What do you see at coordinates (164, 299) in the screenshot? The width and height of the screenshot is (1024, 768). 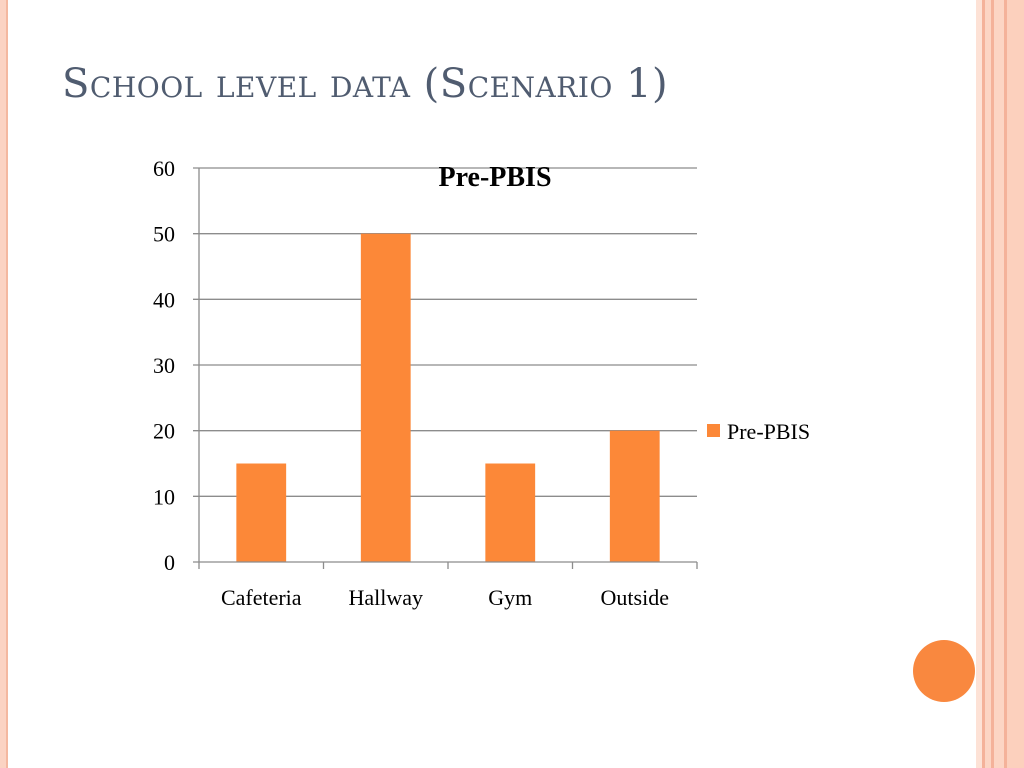 I see `y-tick-label: 40` at bounding box center [164, 299].